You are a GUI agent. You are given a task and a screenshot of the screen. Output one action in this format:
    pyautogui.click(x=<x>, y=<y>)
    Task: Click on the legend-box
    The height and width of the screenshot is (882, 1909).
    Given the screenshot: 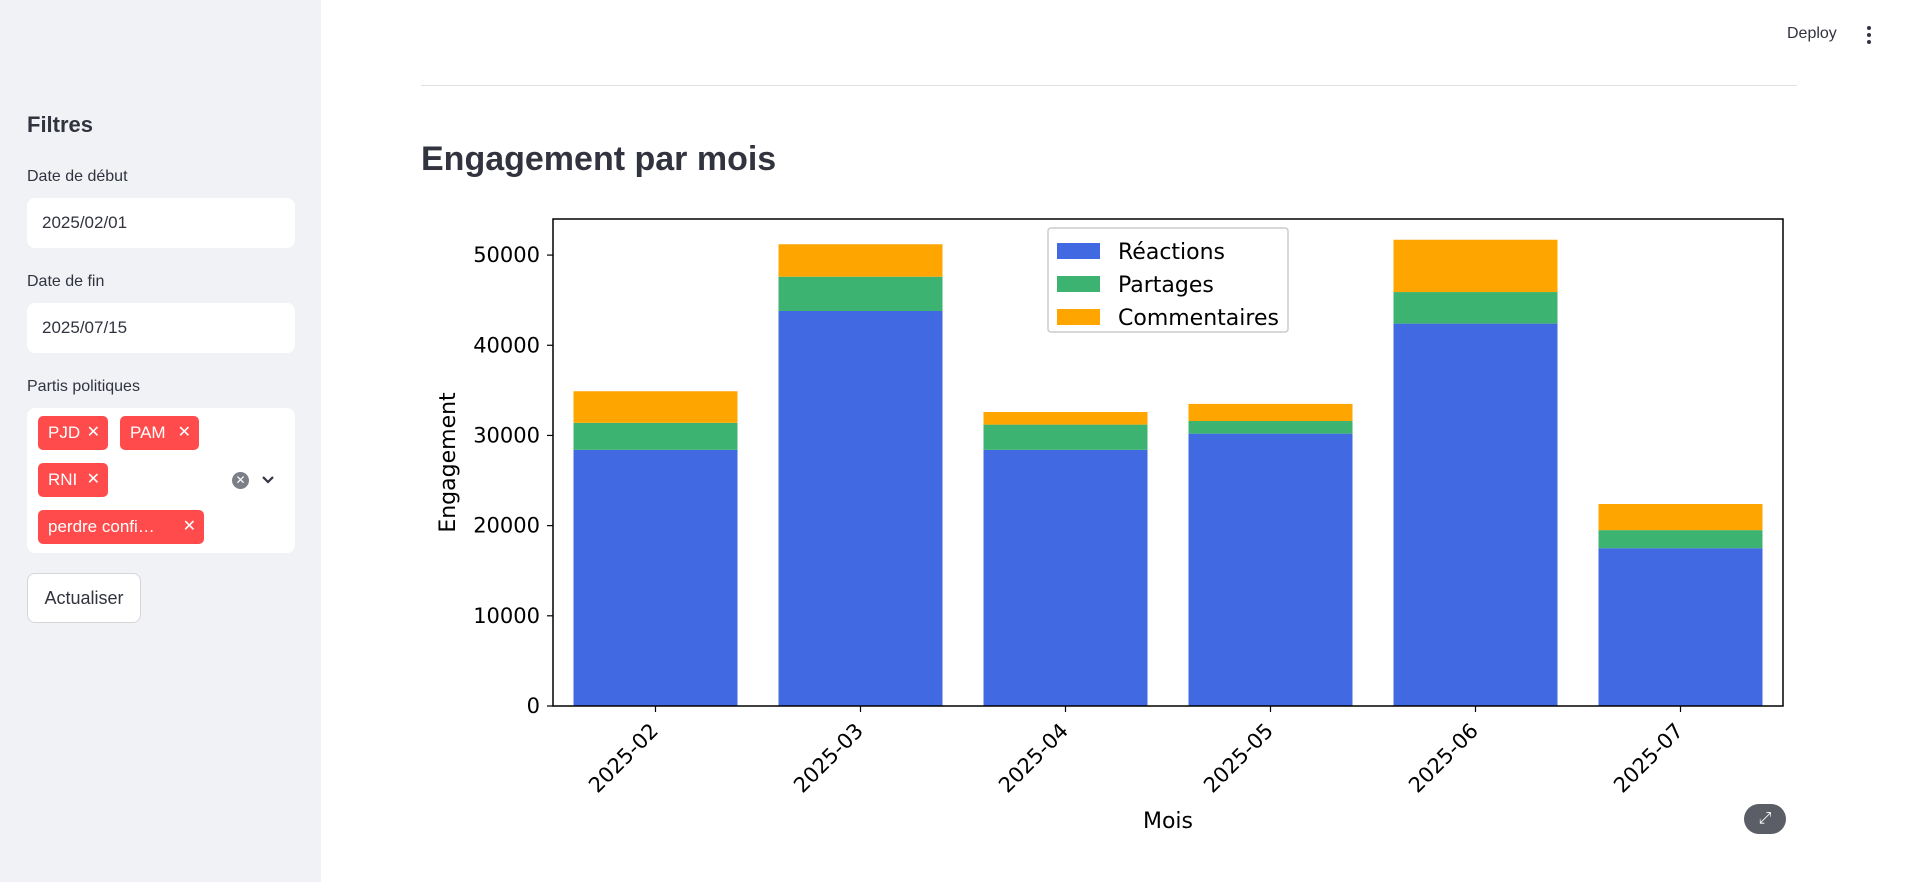 What is the action you would take?
    pyautogui.click(x=1168, y=280)
    